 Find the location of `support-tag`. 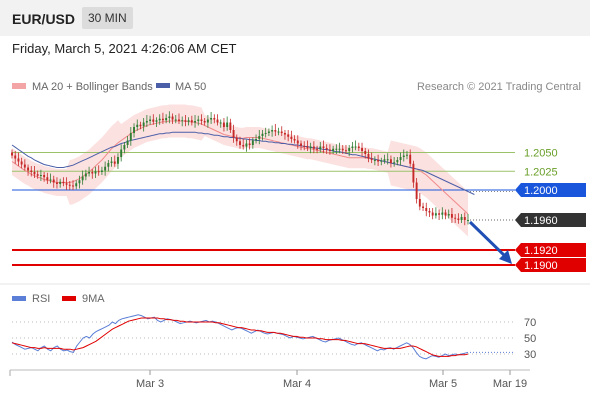

support-tag is located at coordinates (550, 265).